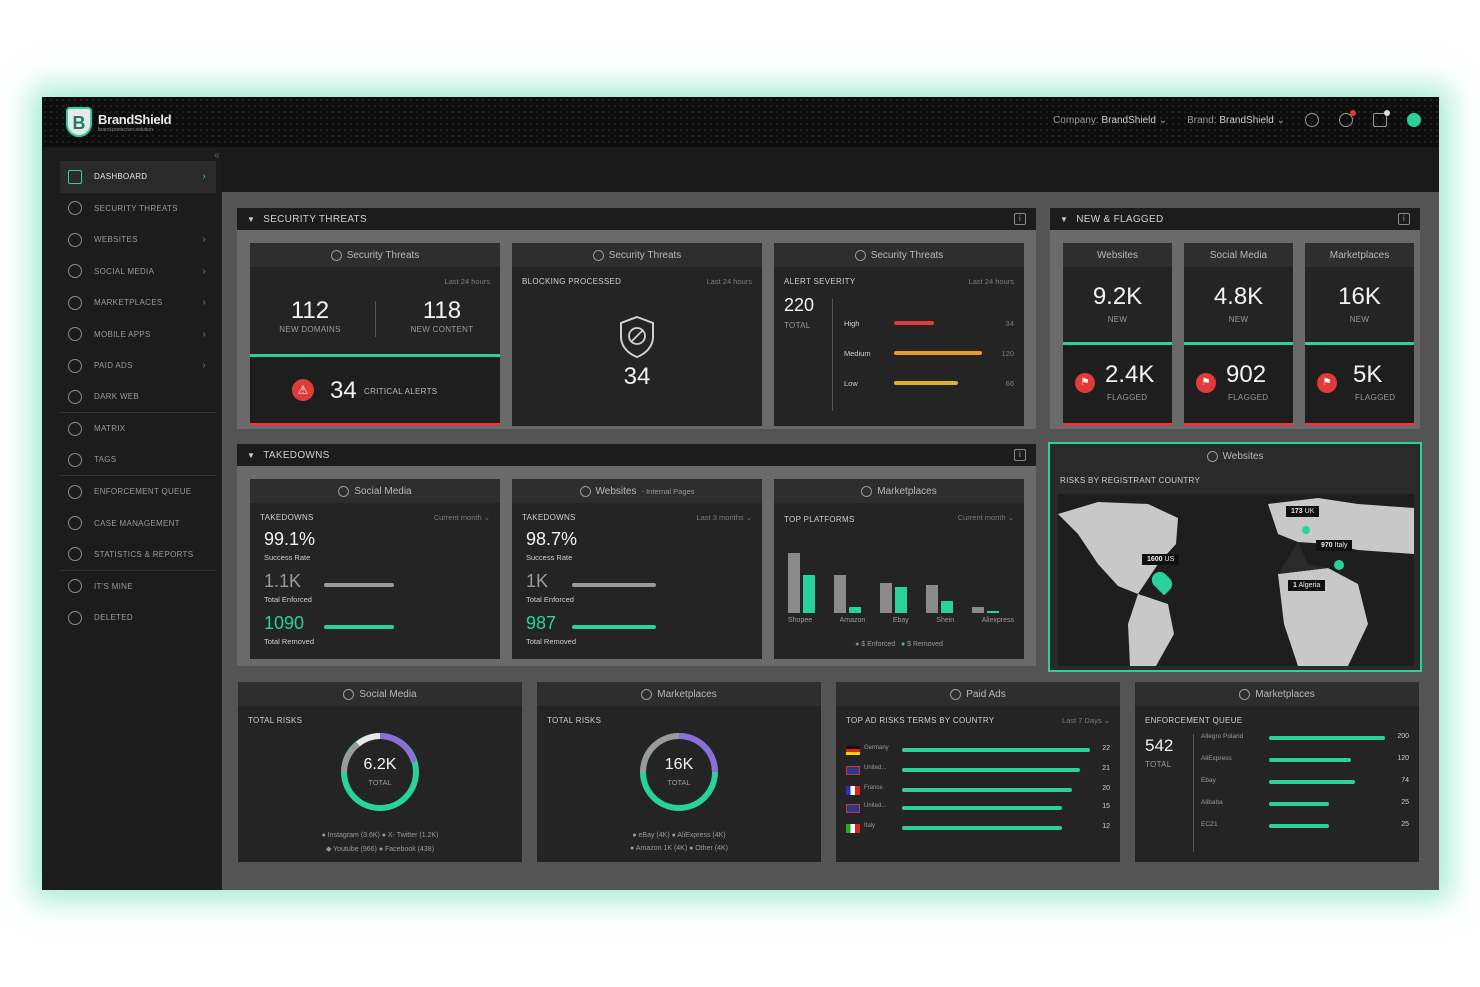 The image size is (1480, 987). Describe the element at coordinates (809, 594) in the screenshot. I see `platform-removed-bar` at that location.